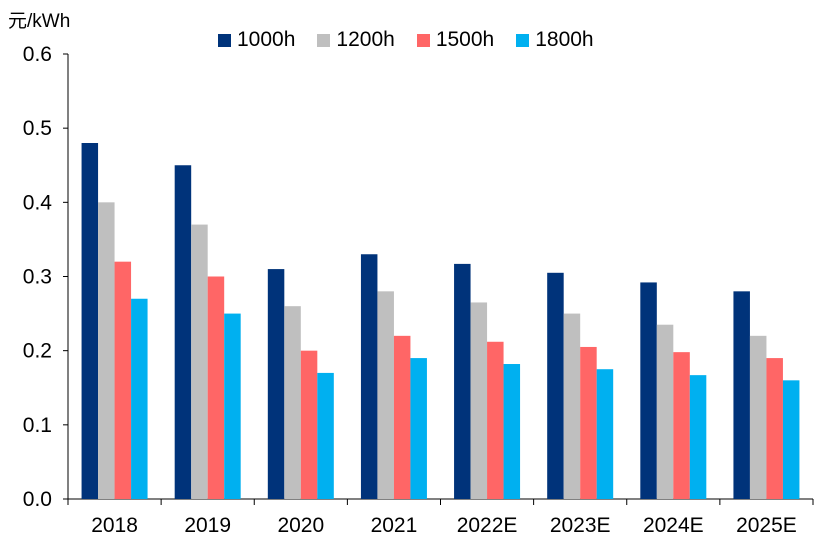  What do you see at coordinates (512, 431) in the screenshot?
I see `bar-1800h-2022E` at bounding box center [512, 431].